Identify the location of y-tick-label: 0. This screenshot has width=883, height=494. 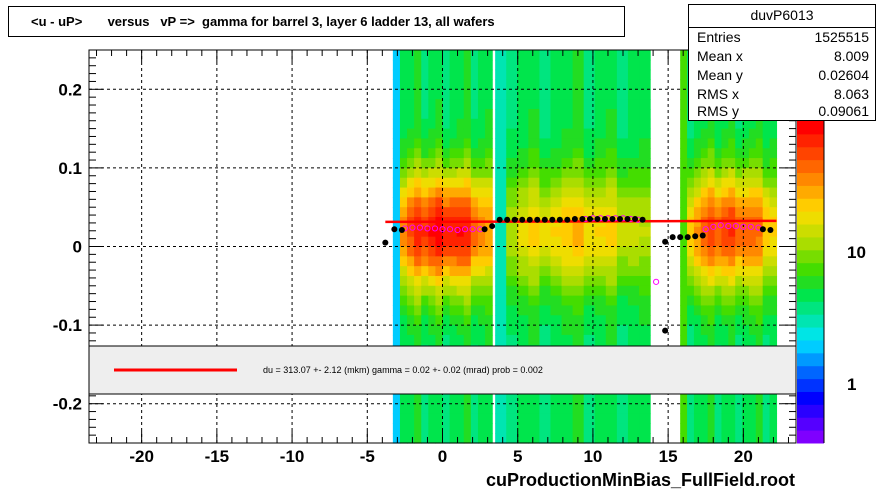
(77, 247).